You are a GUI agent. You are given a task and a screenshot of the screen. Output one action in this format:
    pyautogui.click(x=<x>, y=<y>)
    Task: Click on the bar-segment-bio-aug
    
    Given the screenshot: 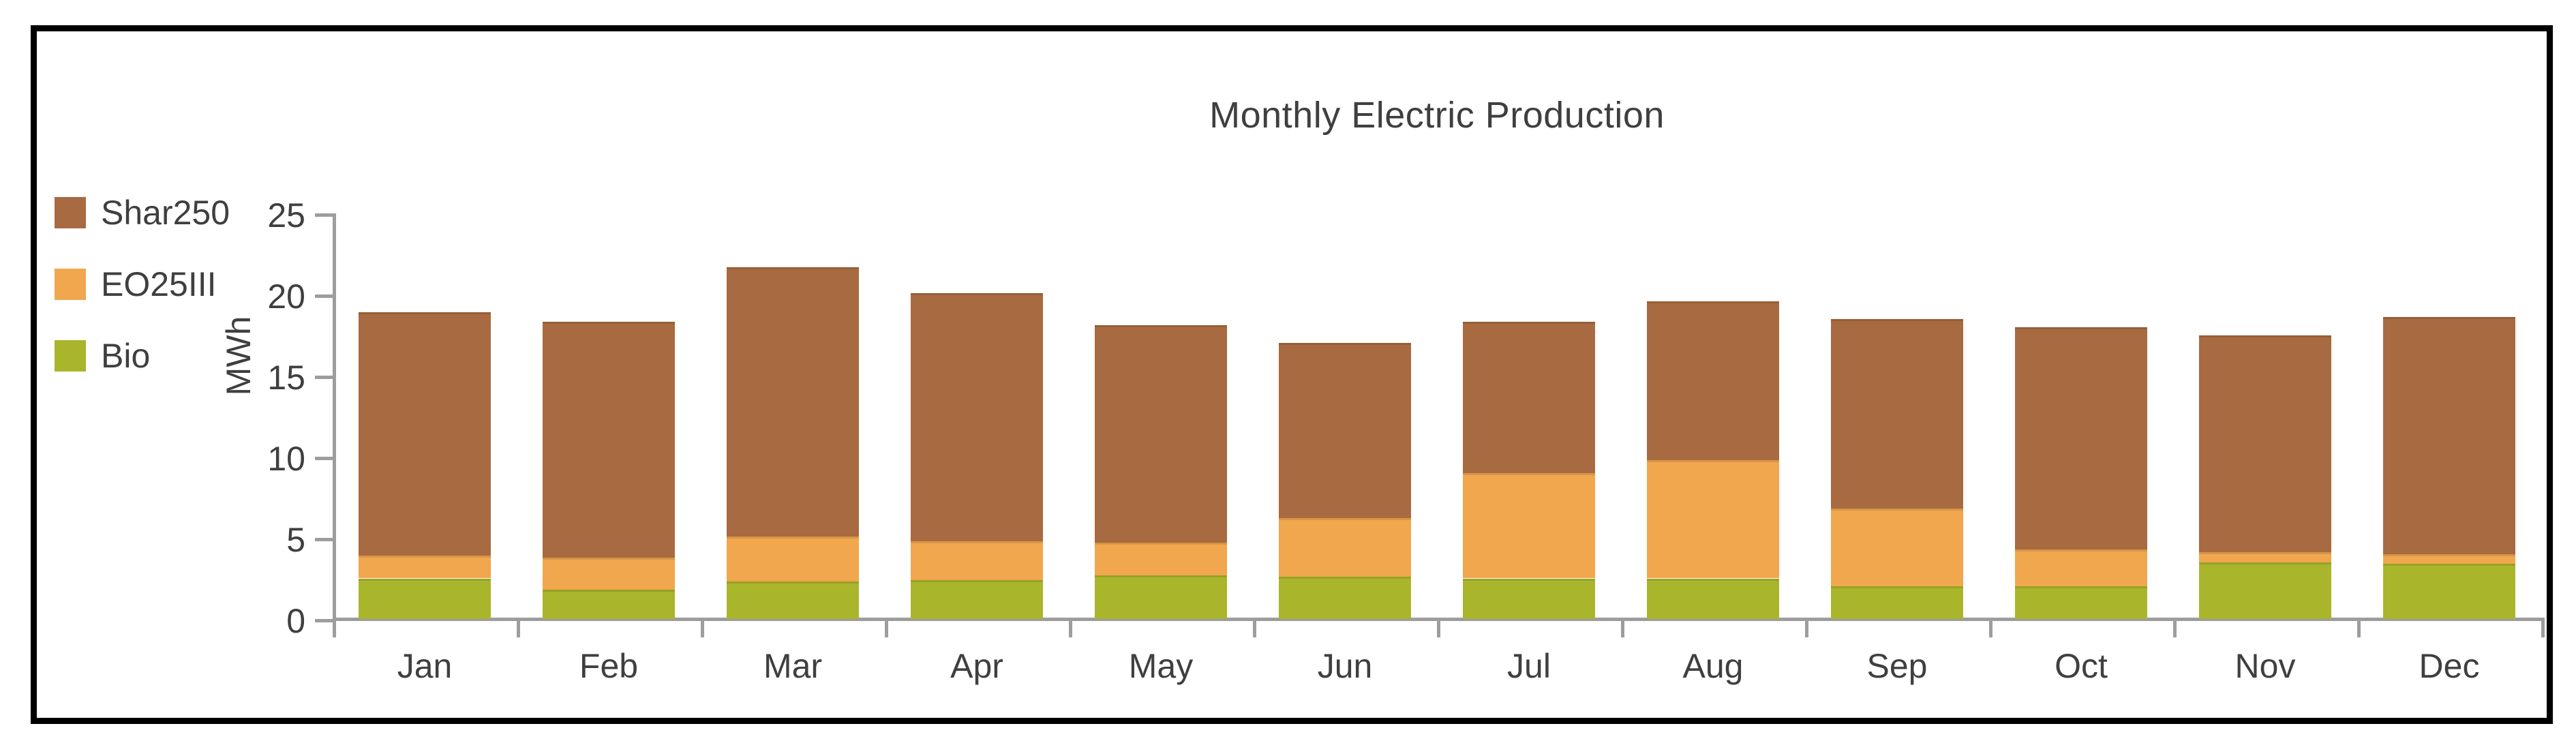 What is the action you would take?
    pyautogui.click(x=1713, y=598)
    